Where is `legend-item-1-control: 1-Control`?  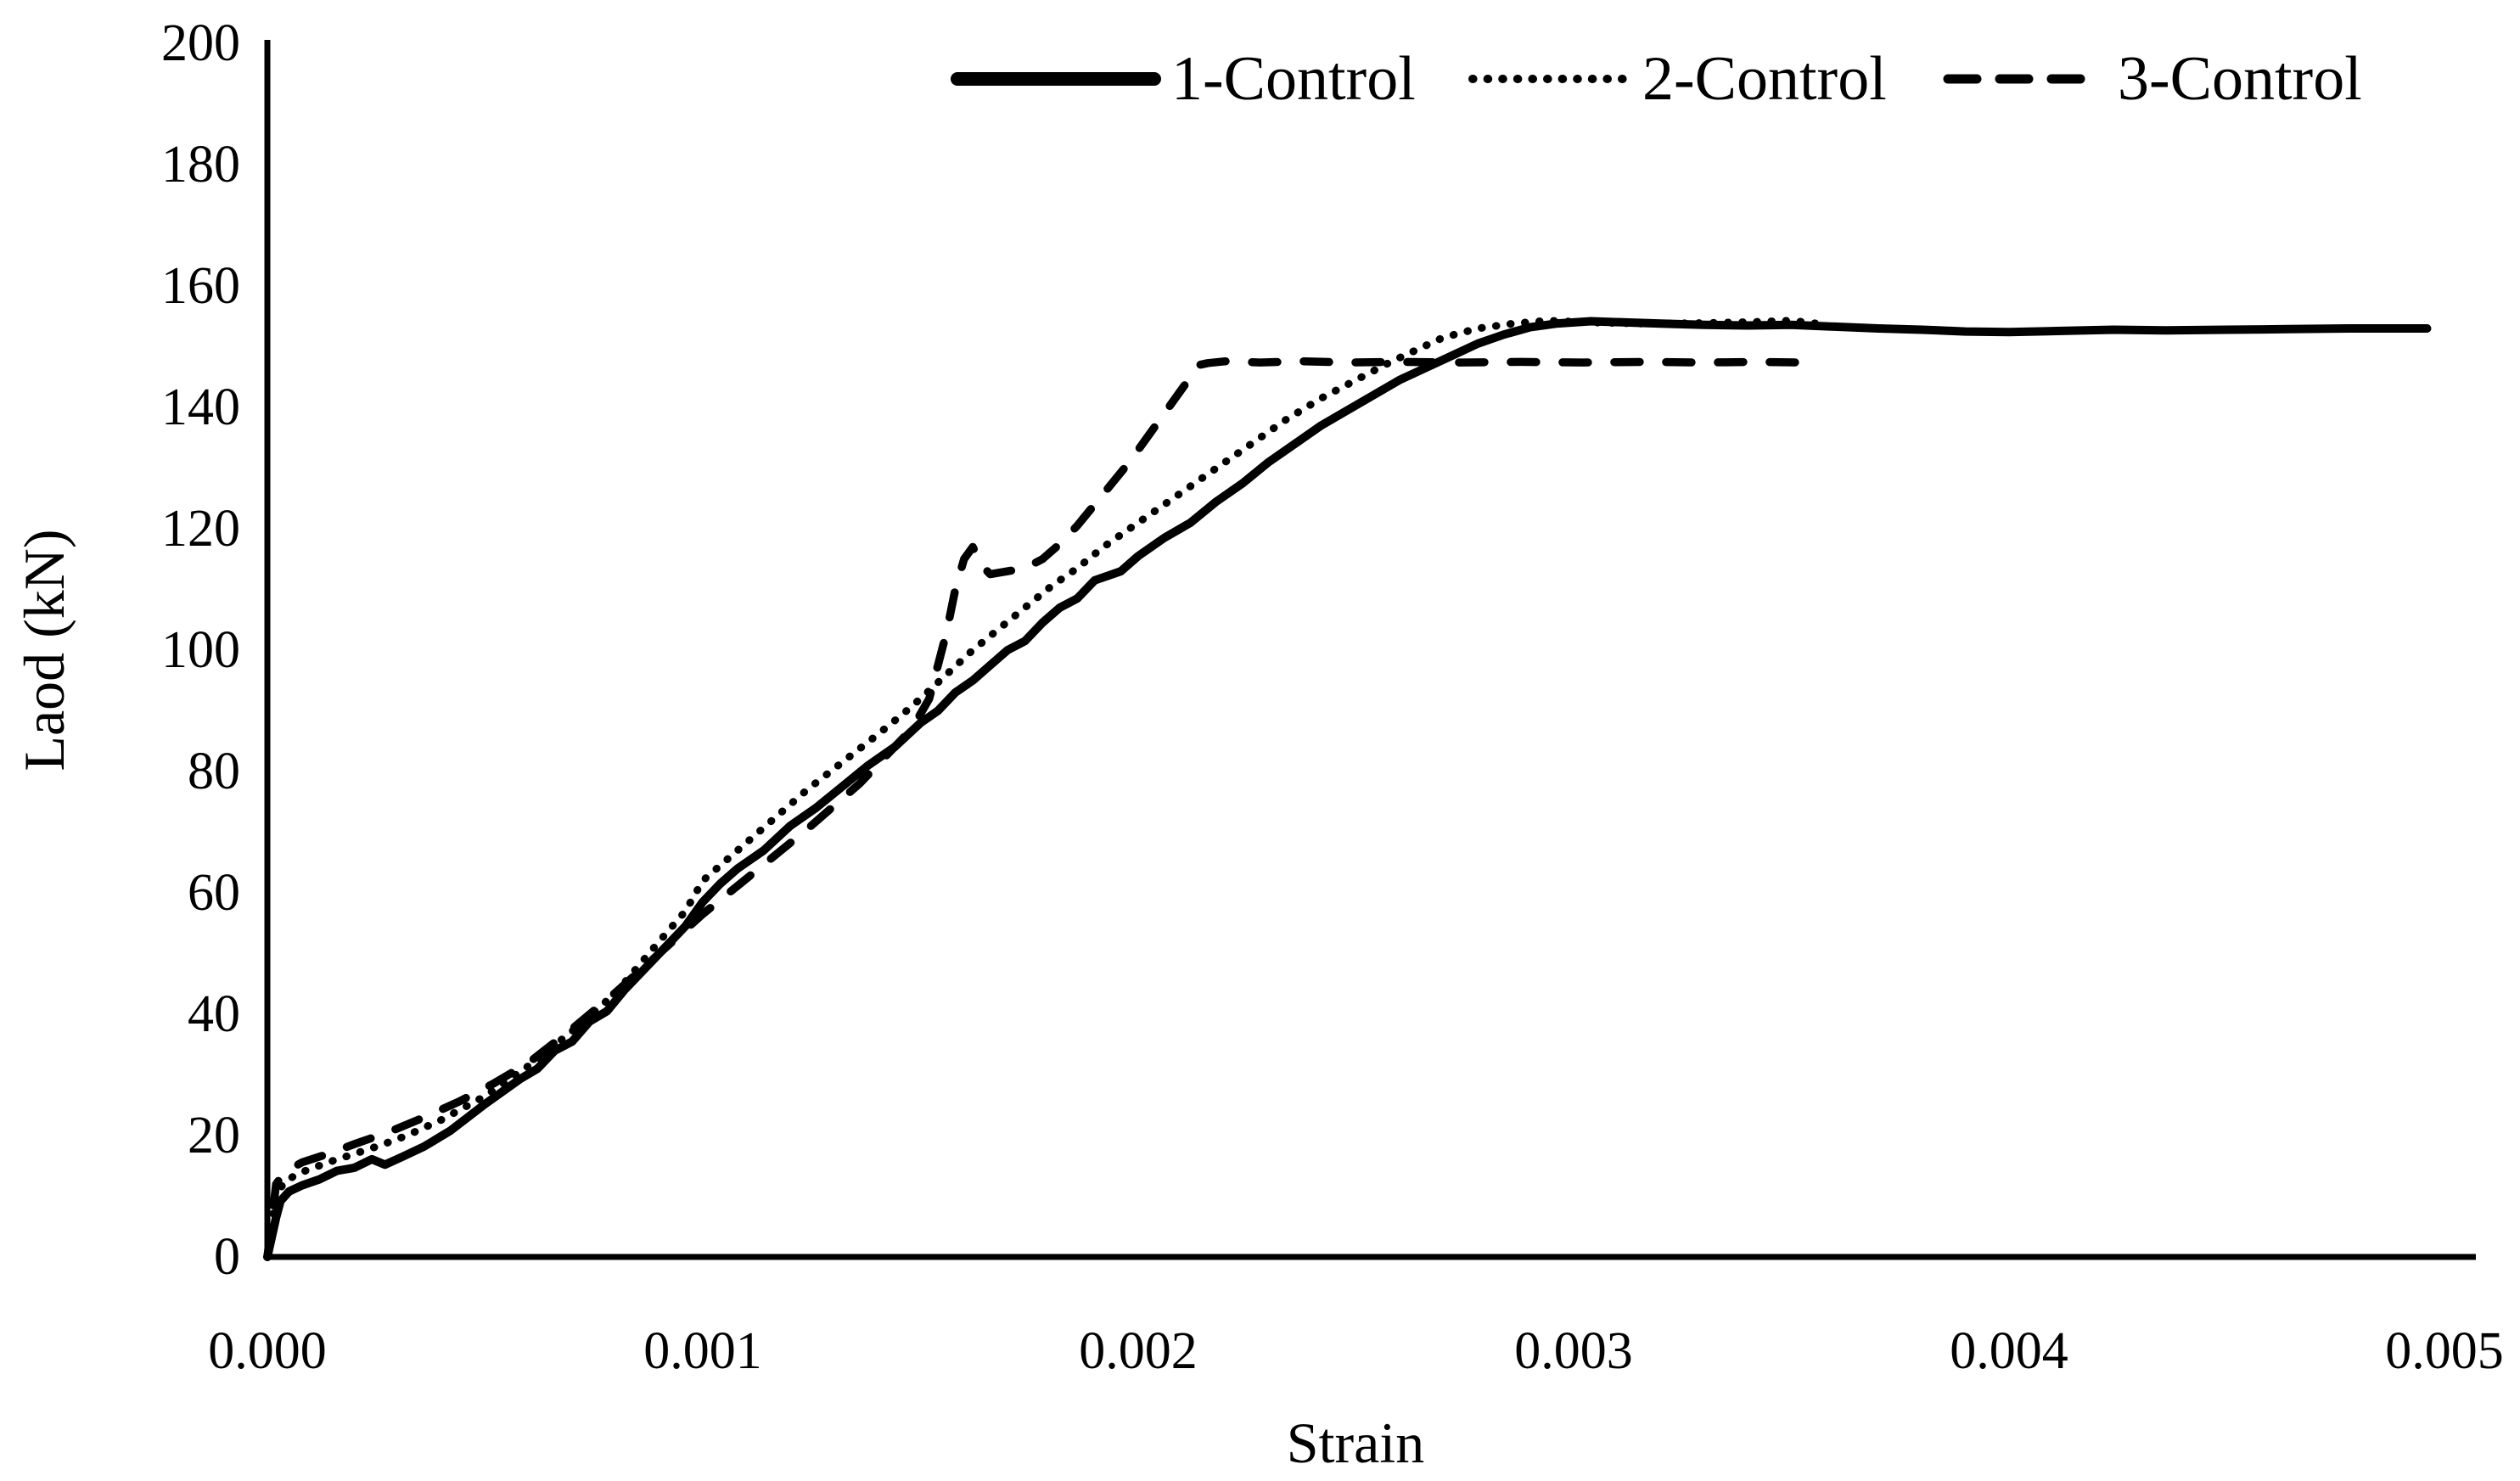 legend-item-1-control: 1-Control is located at coordinates (1183, 79).